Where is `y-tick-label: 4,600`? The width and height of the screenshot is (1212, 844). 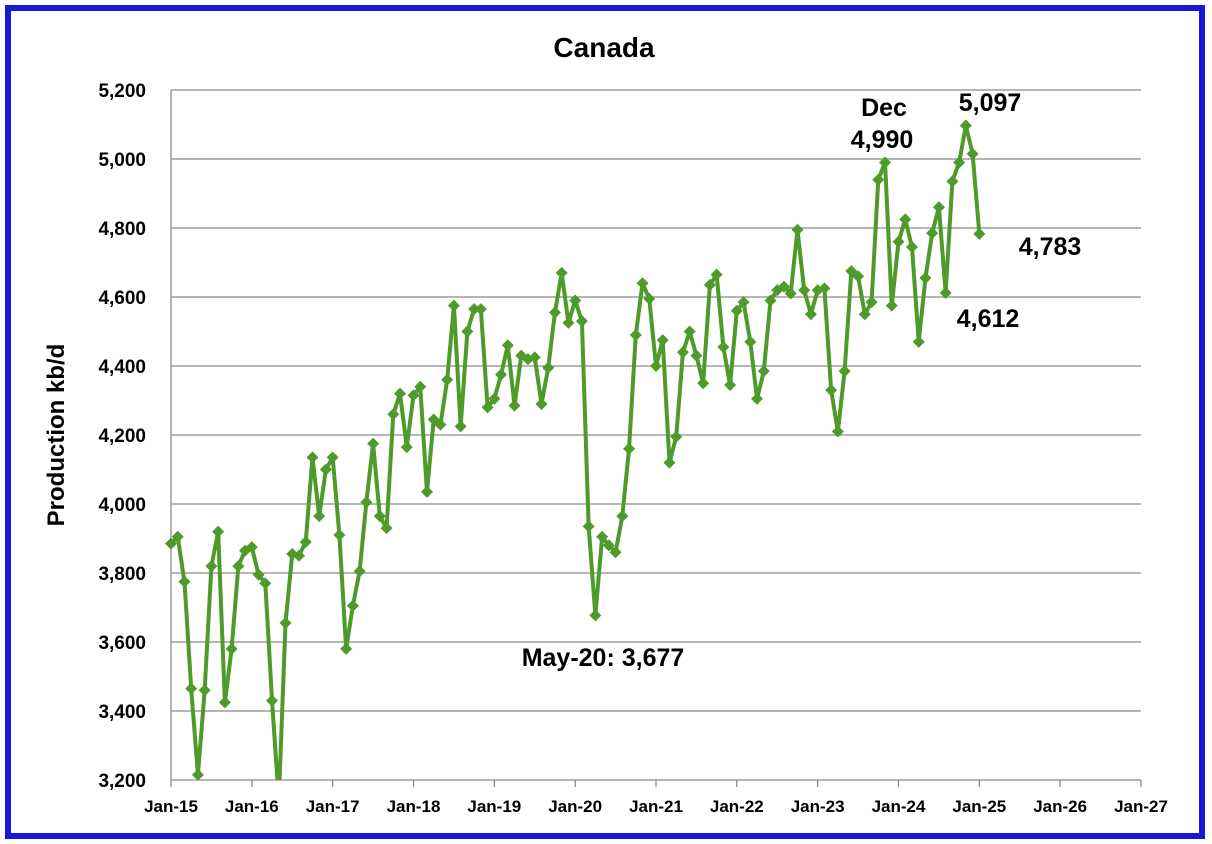
y-tick-label: 4,600 is located at coordinates (122, 298).